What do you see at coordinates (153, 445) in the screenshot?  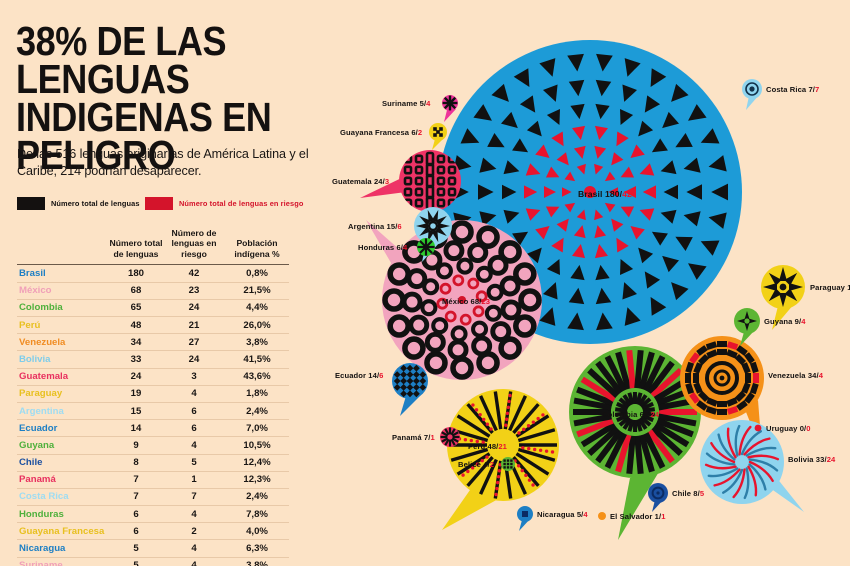 I see `table-row: Guyana 9 4 10,5%` at bounding box center [153, 445].